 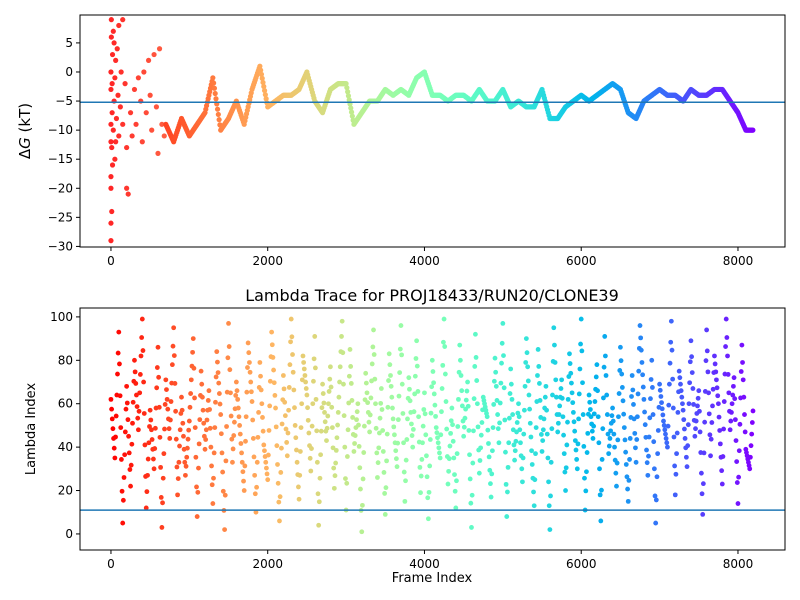 I want to click on bottom-x-axis-label: Frame Index, so click(x=432, y=578).